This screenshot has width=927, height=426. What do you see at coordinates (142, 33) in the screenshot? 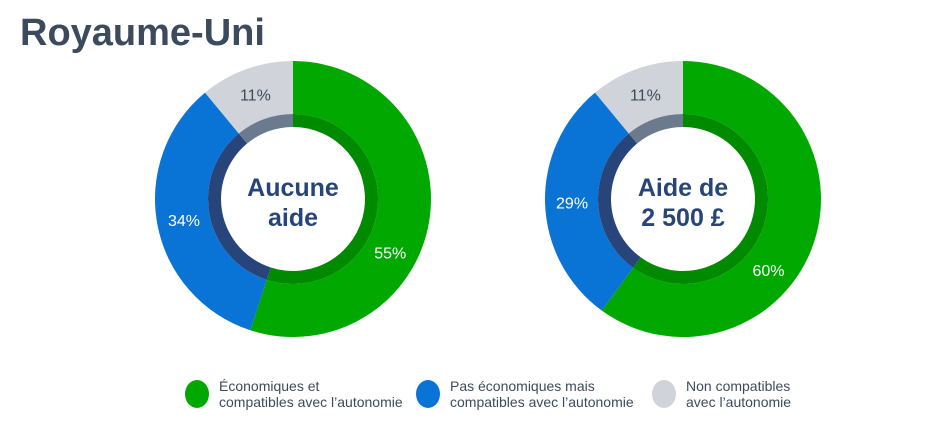
I see `chart-title: Royaume-Uni` at bounding box center [142, 33].